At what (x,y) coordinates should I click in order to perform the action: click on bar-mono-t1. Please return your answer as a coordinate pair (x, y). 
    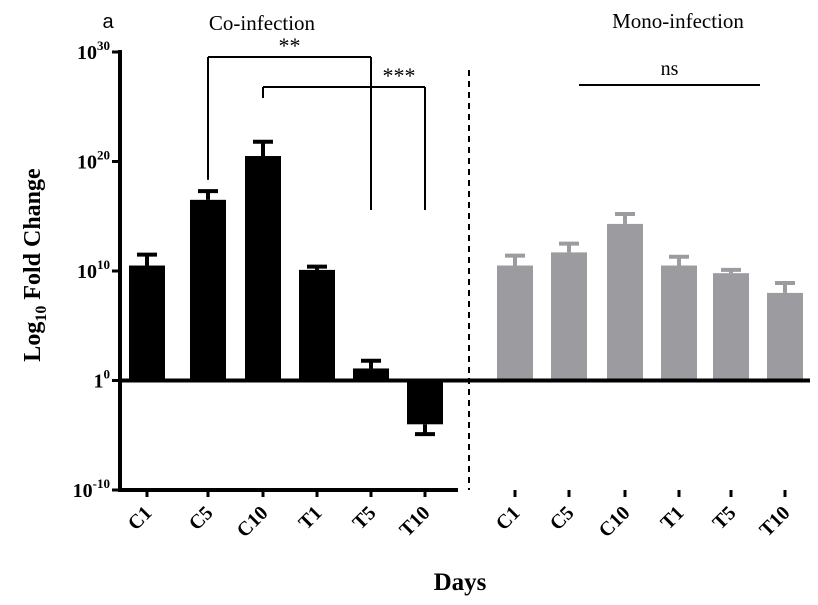
    Looking at the image, I should click on (679, 323).